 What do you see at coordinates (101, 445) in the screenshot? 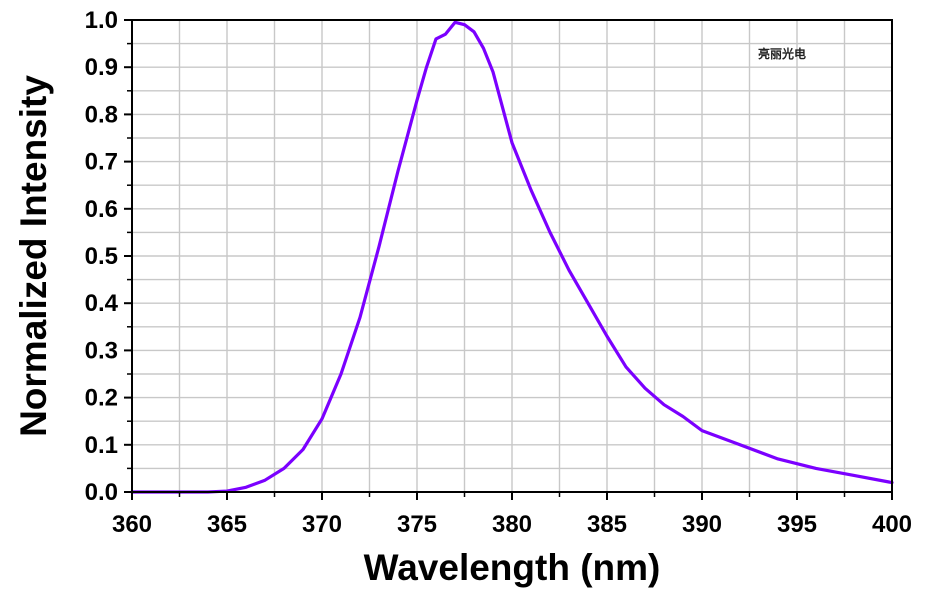
I see `y-tick-label: 0.1` at bounding box center [101, 445].